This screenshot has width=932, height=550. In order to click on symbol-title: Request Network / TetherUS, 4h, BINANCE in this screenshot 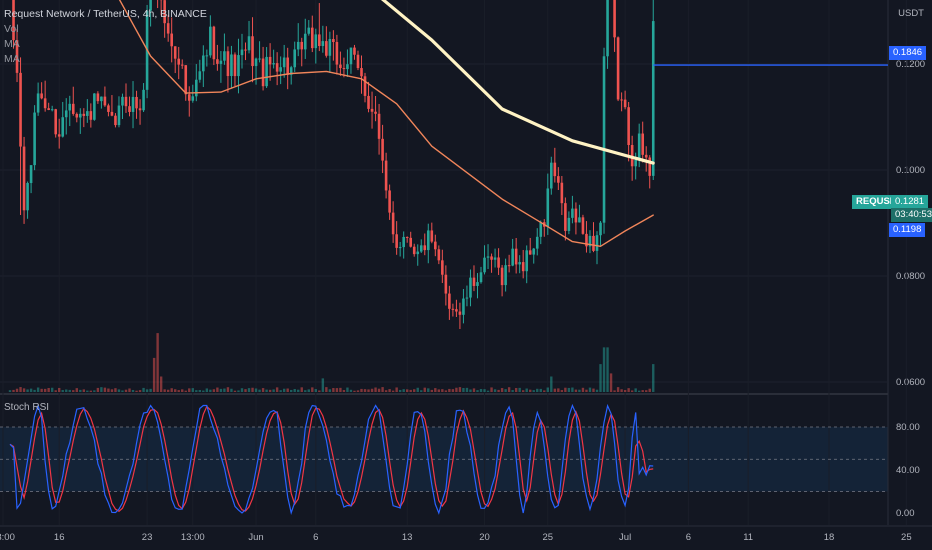, I will do `click(105, 14)`.